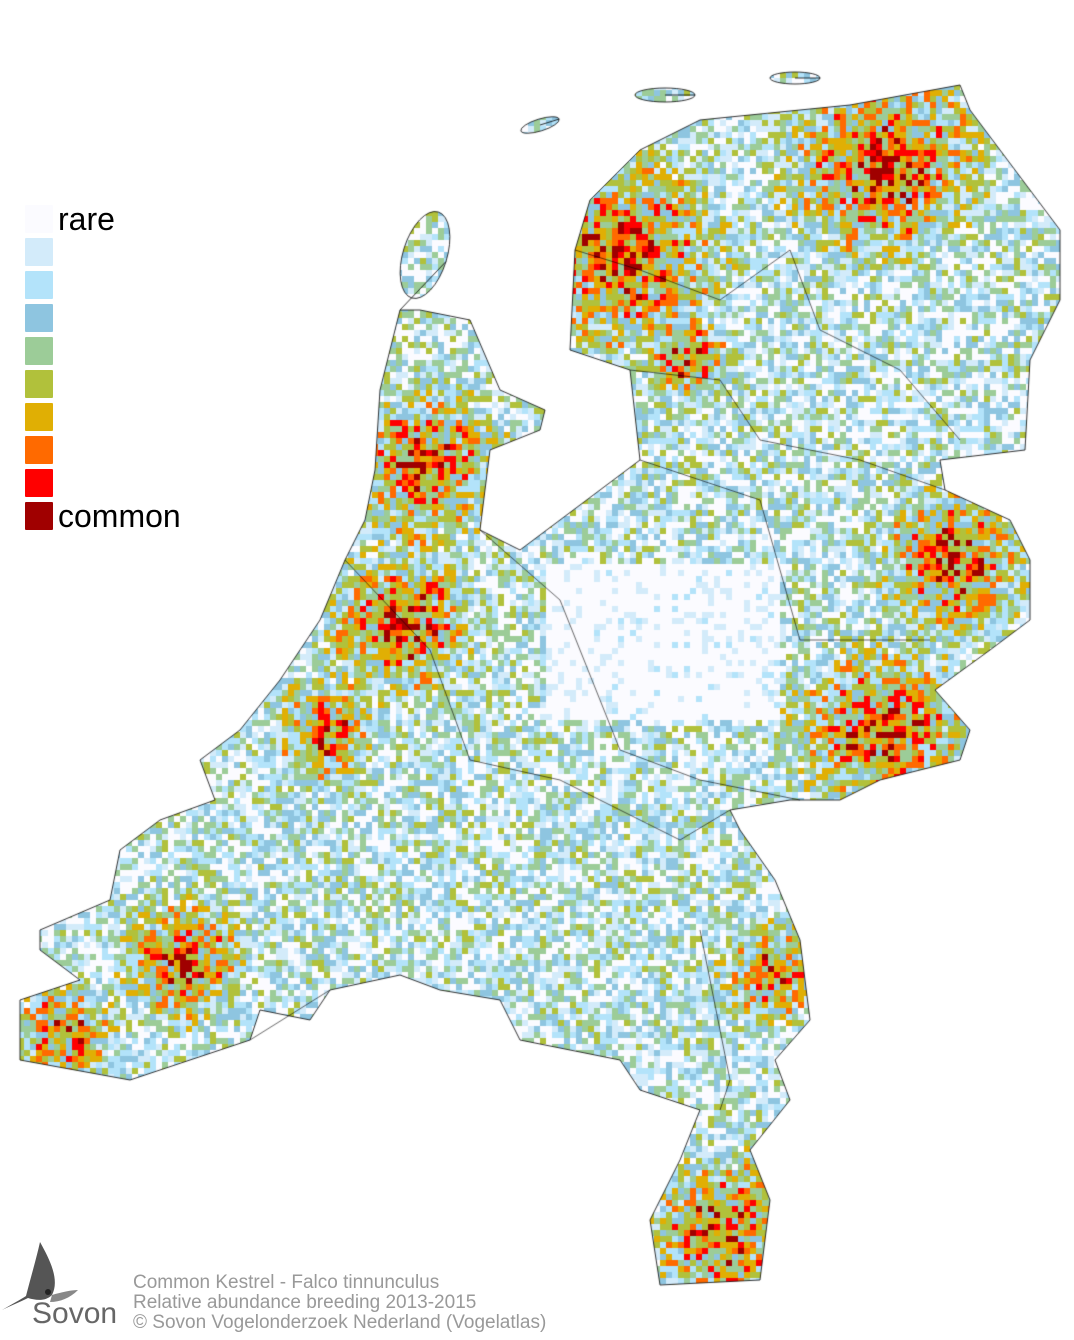 The image size is (1074, 1340). Describe the element at coordinates (286, 1282) in the screenshot. I see `caption-species: Common Kestrel - Falco tinnunculus` at that location.